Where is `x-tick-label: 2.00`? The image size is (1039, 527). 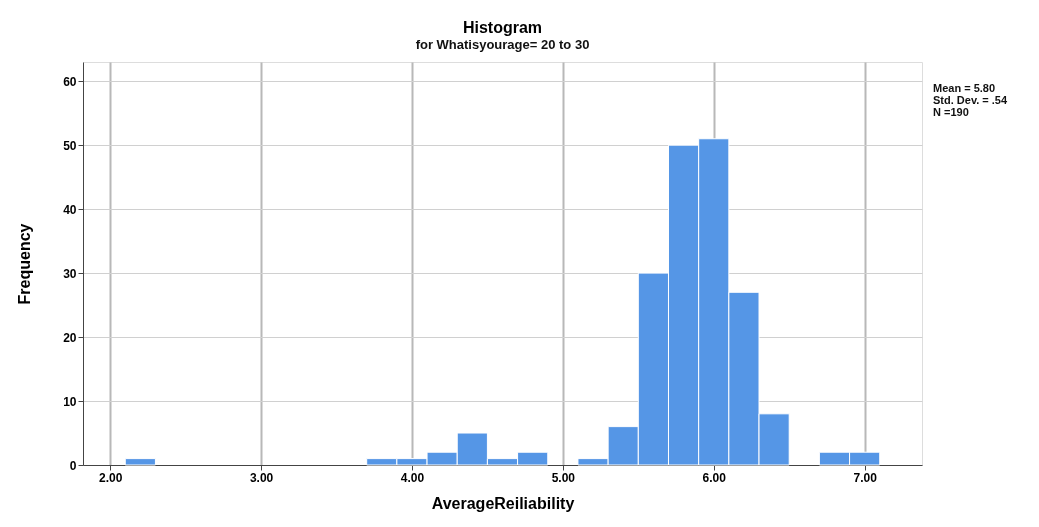 x-tick-label: 2.00 is located at coordinates (110, 477).